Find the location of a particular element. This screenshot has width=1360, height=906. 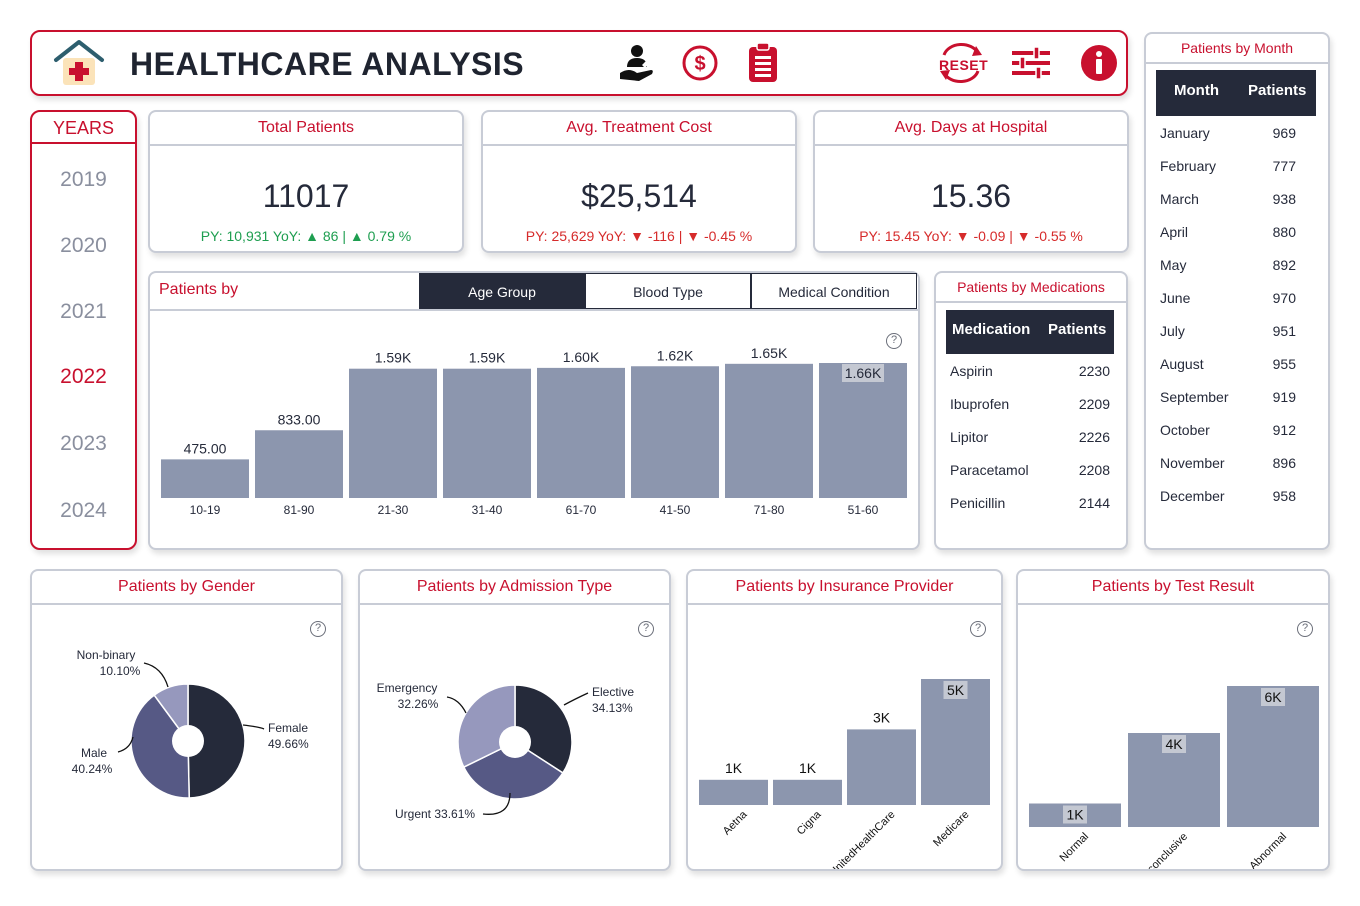

insurance-title: Patients by Insurance Provider is located at coordinates (844, 588).